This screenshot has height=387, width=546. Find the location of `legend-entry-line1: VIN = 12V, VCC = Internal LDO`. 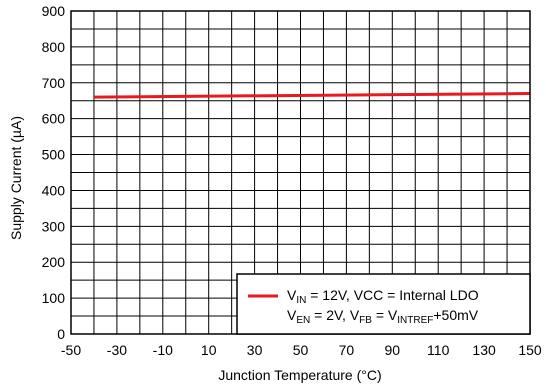

legend-entry-line1: VIN = 12V, VCC = Internal LDO is located at coordinates (383, 296).